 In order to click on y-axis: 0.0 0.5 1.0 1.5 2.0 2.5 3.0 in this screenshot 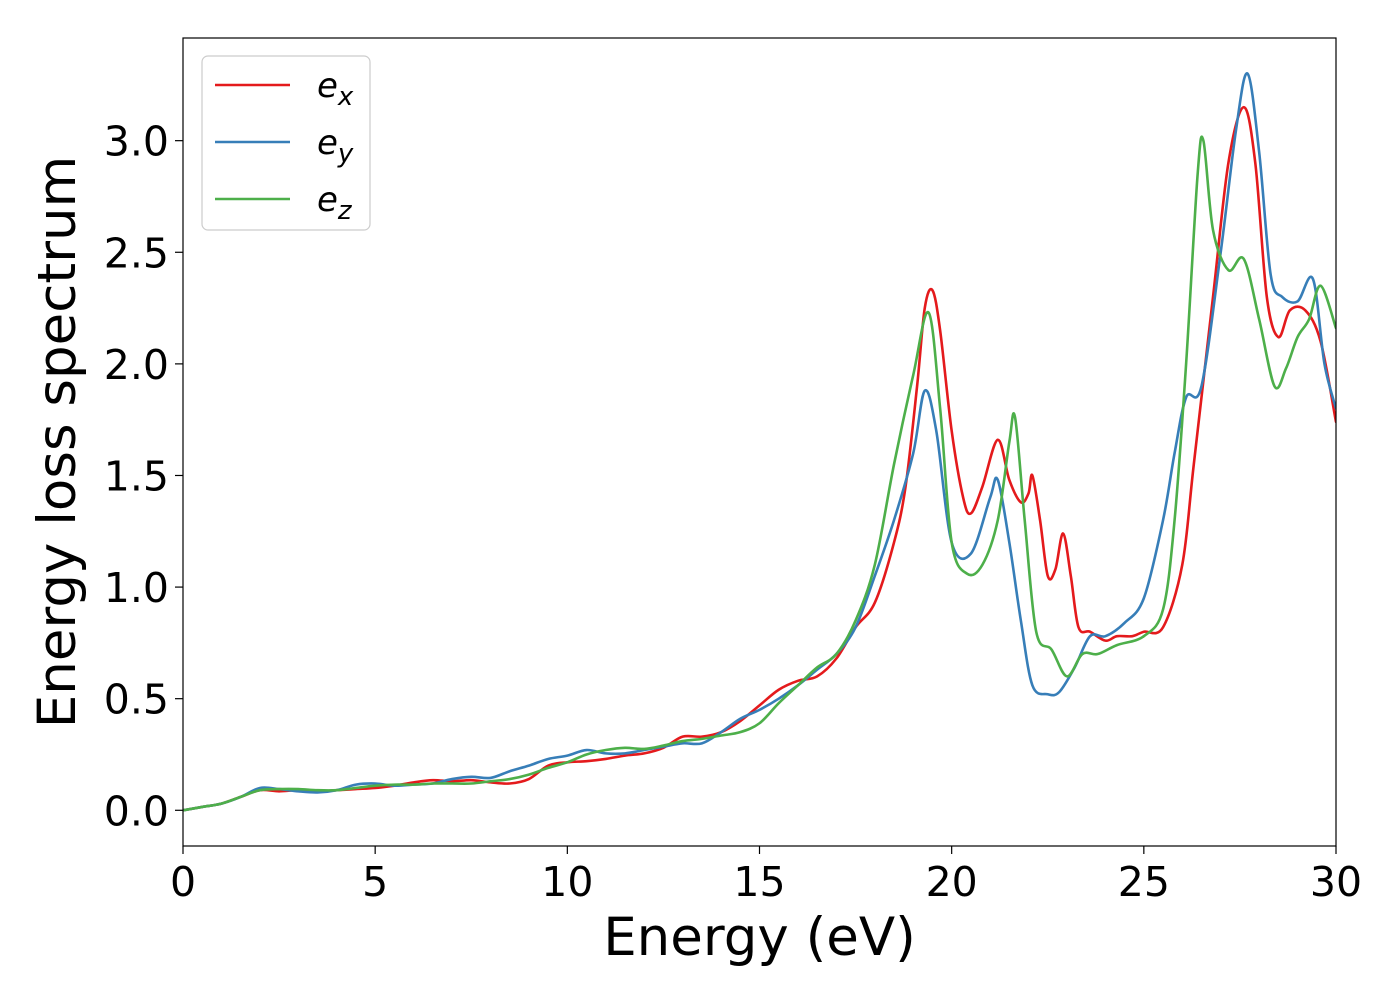, I will do `click(143, 476)`.